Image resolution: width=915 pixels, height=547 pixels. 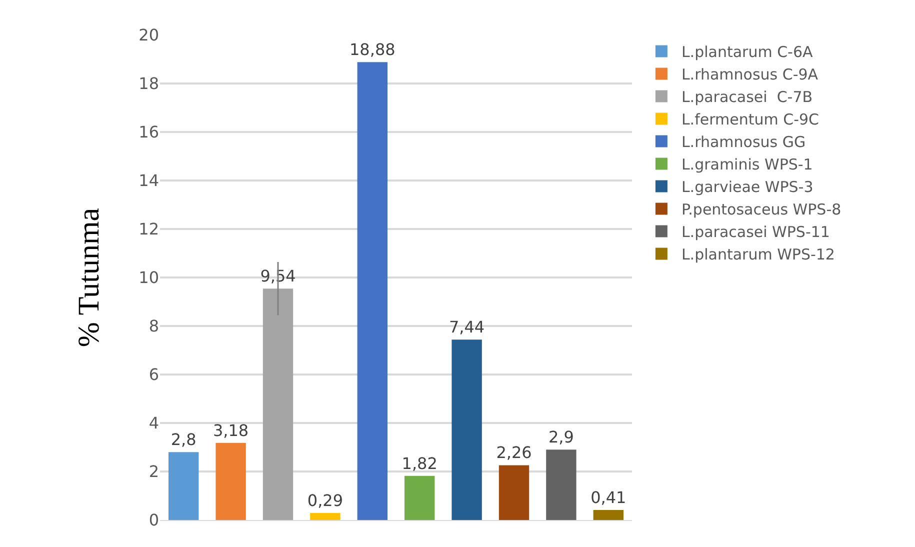 I want to click on legend-label: L.plantarum C-6A, so click(x=747, y=52).